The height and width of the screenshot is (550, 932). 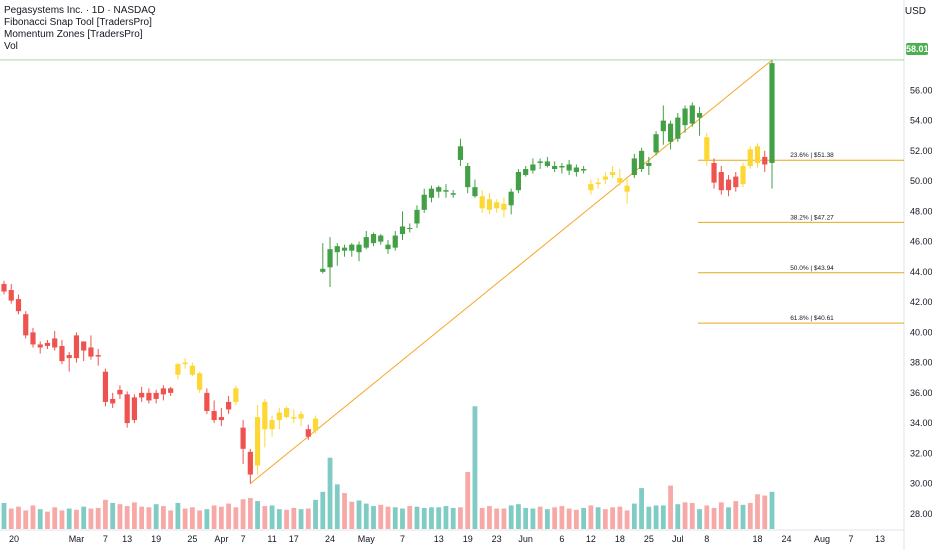 I want to click on time-tick-label: 13, so click(x=439, y=539).